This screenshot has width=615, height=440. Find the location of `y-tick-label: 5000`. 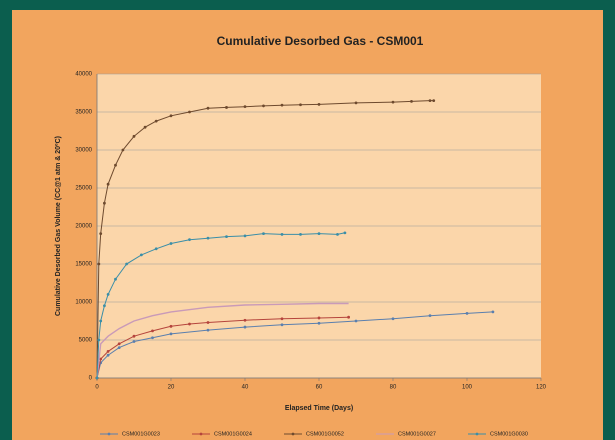

y-tick-label: 5000 is located at coordinates (86, 341).